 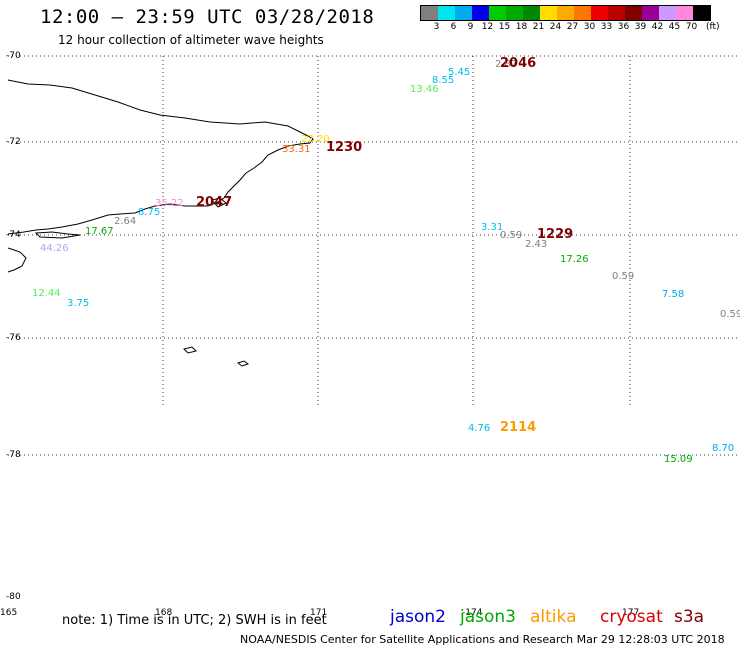 I want to click on obs-label: 3.75, so click(x=78, y=303).